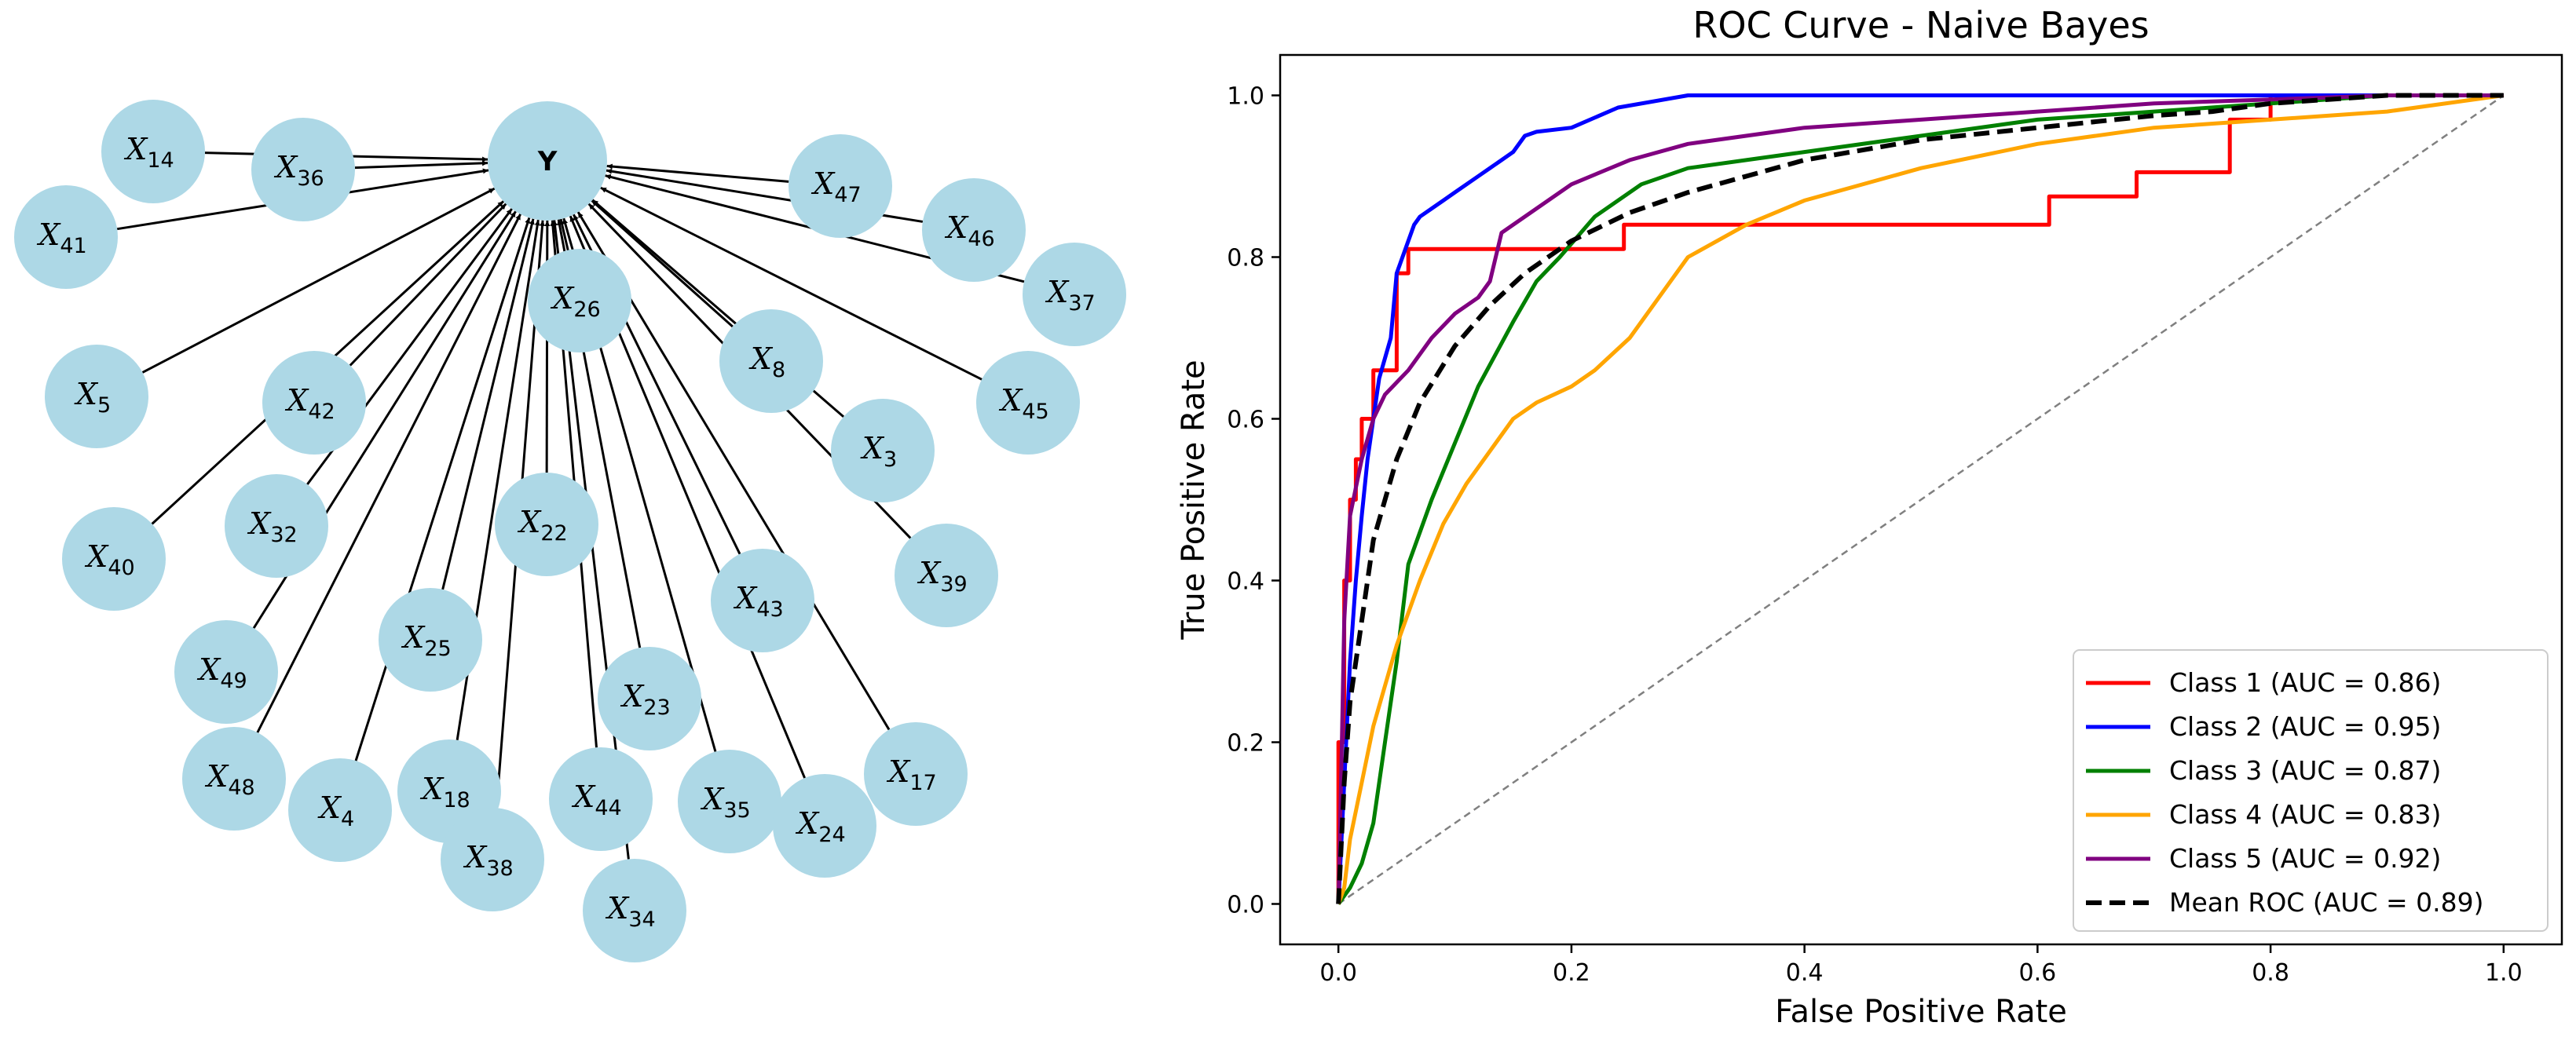  Describe the element at coordinates (1921, 1012) in the screenshot. I see `x-axis-label: False Positive Rate` at that location.